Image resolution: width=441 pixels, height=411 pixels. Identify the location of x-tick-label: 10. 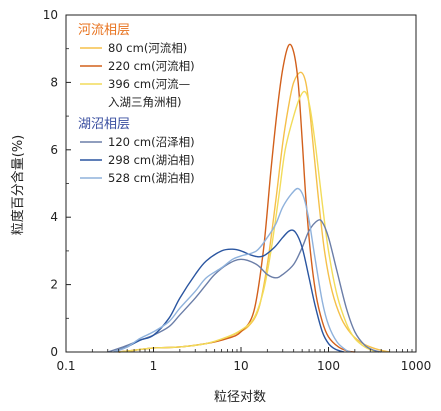
(240, 366).